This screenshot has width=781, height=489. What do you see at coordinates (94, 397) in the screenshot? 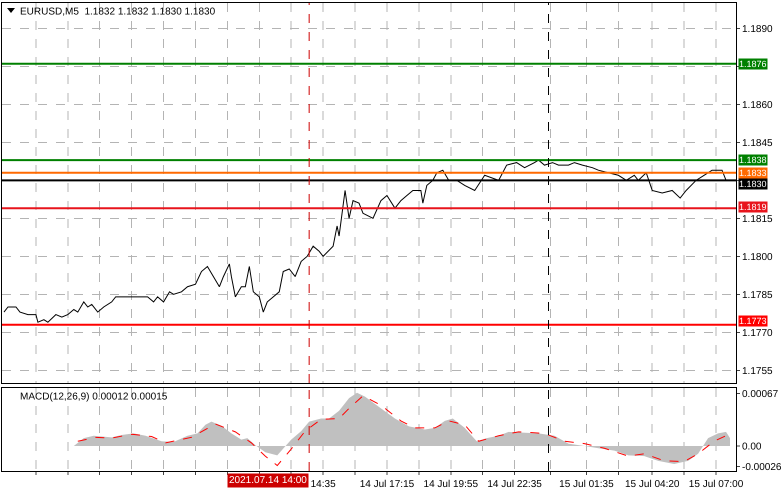
I see `chart-title: MACD(12,26,9) 0.00012 0.00015` at bounding box center [94, 397].